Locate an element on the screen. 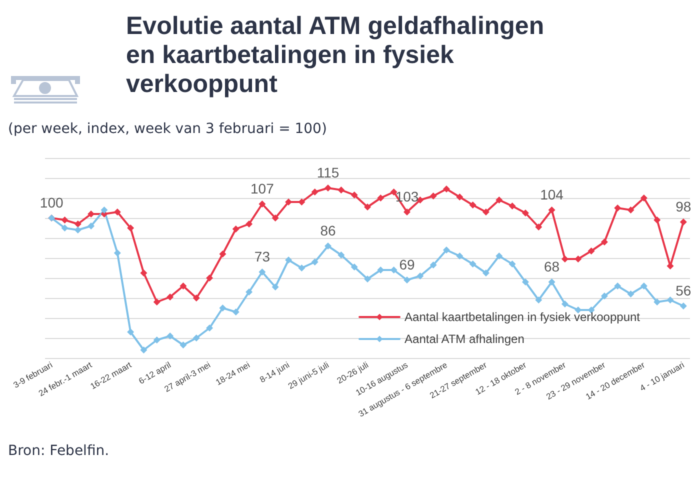 The image size is (700, 481). data-label: 68 is located at coordinates (552, 266).